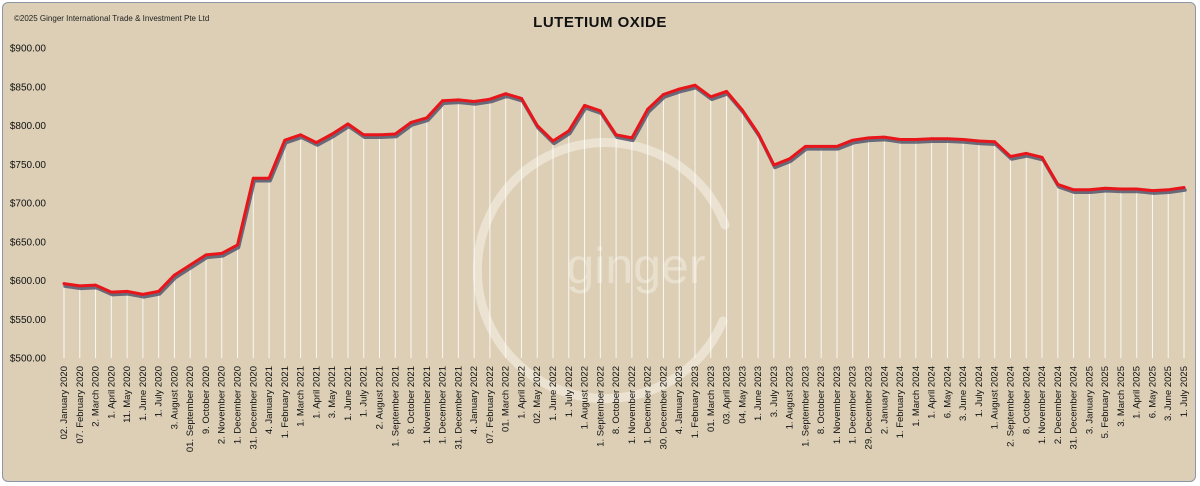 The height and width of the screenshot is (486, 1200). Describe the element at coordinates (28, 49) in the screenshot. I see `y-tick-label: $900.00` at that location.